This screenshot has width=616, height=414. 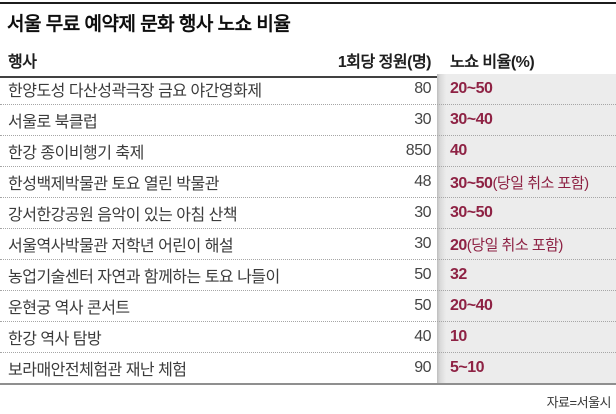 What do you see at coordinates (149, 24) in the screenshot?
I see `page-title: 서울 무료 예약제 문화 행사 노쇼 비율` at bounding box center [149, 24].